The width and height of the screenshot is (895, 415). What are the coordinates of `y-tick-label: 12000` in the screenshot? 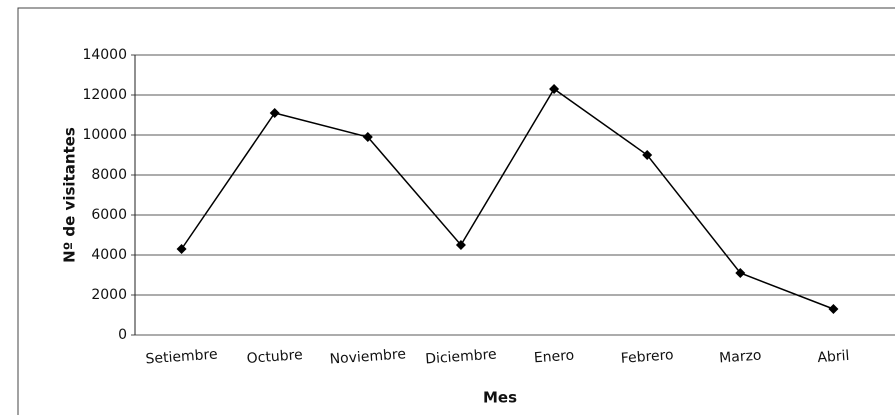 It's located at (104, 95).